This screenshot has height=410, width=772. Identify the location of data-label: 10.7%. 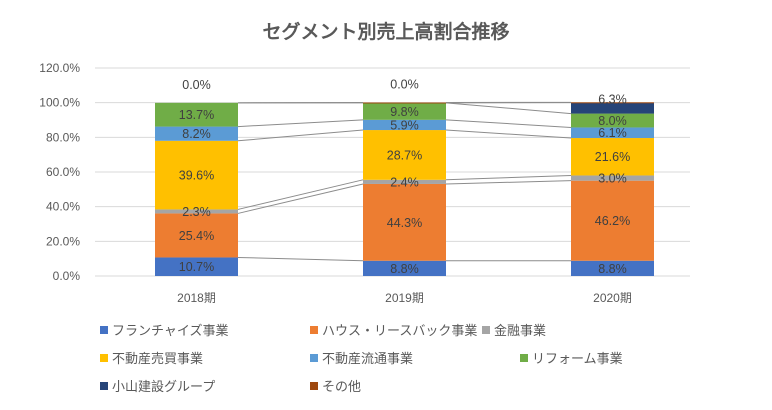
(196, 267).